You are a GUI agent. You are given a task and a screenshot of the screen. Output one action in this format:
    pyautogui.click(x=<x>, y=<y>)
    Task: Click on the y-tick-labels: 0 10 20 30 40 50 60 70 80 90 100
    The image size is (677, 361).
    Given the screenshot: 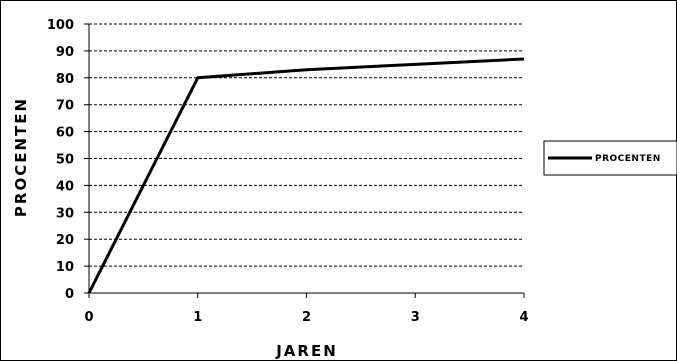 What is the action you would take?
    pyautogui.click(x=60, y=160)
    